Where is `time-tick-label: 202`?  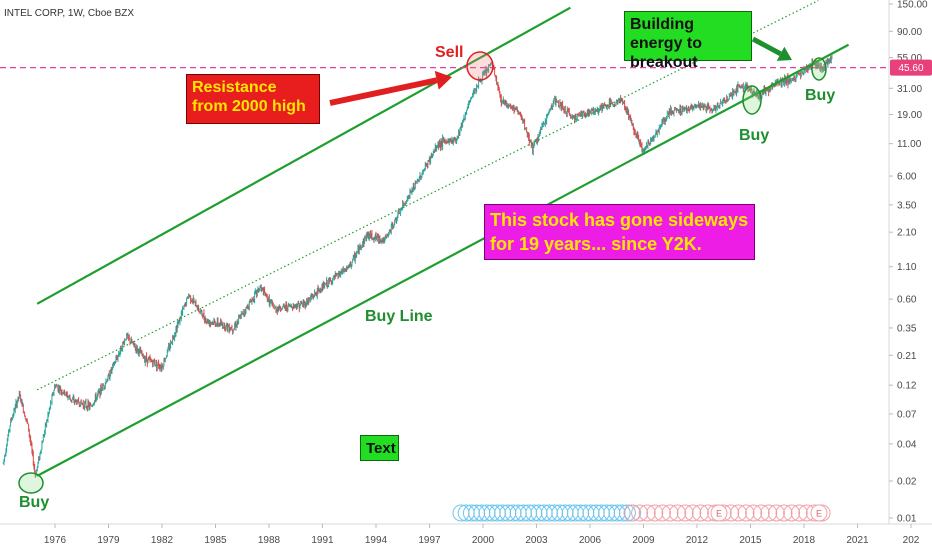
time-tick-label: 202 is located at coordinates (911, 540).